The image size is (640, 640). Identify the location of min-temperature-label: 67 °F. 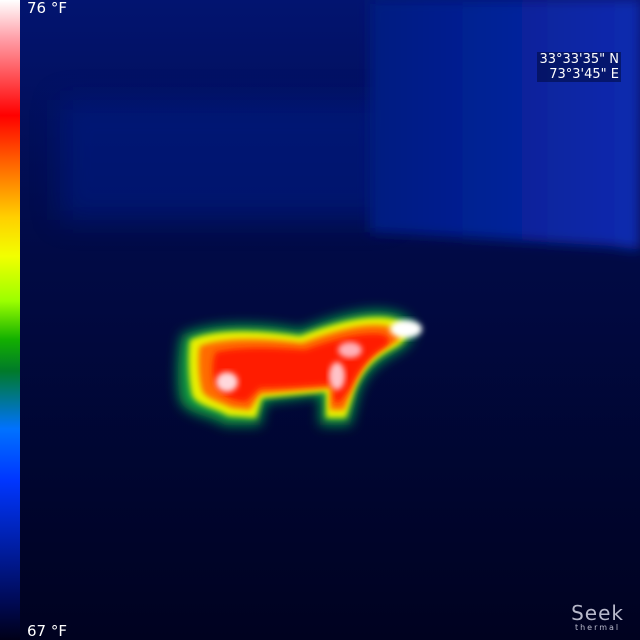
(47, 631).